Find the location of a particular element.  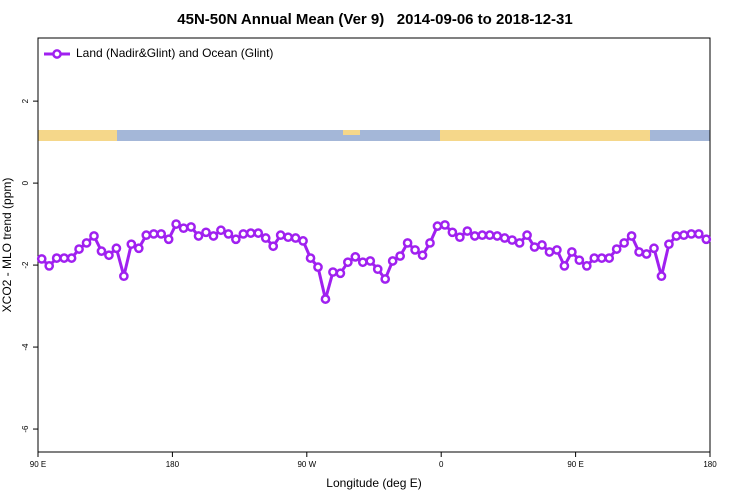

x-tick-label: 0 is located at coordinates (441, 464).